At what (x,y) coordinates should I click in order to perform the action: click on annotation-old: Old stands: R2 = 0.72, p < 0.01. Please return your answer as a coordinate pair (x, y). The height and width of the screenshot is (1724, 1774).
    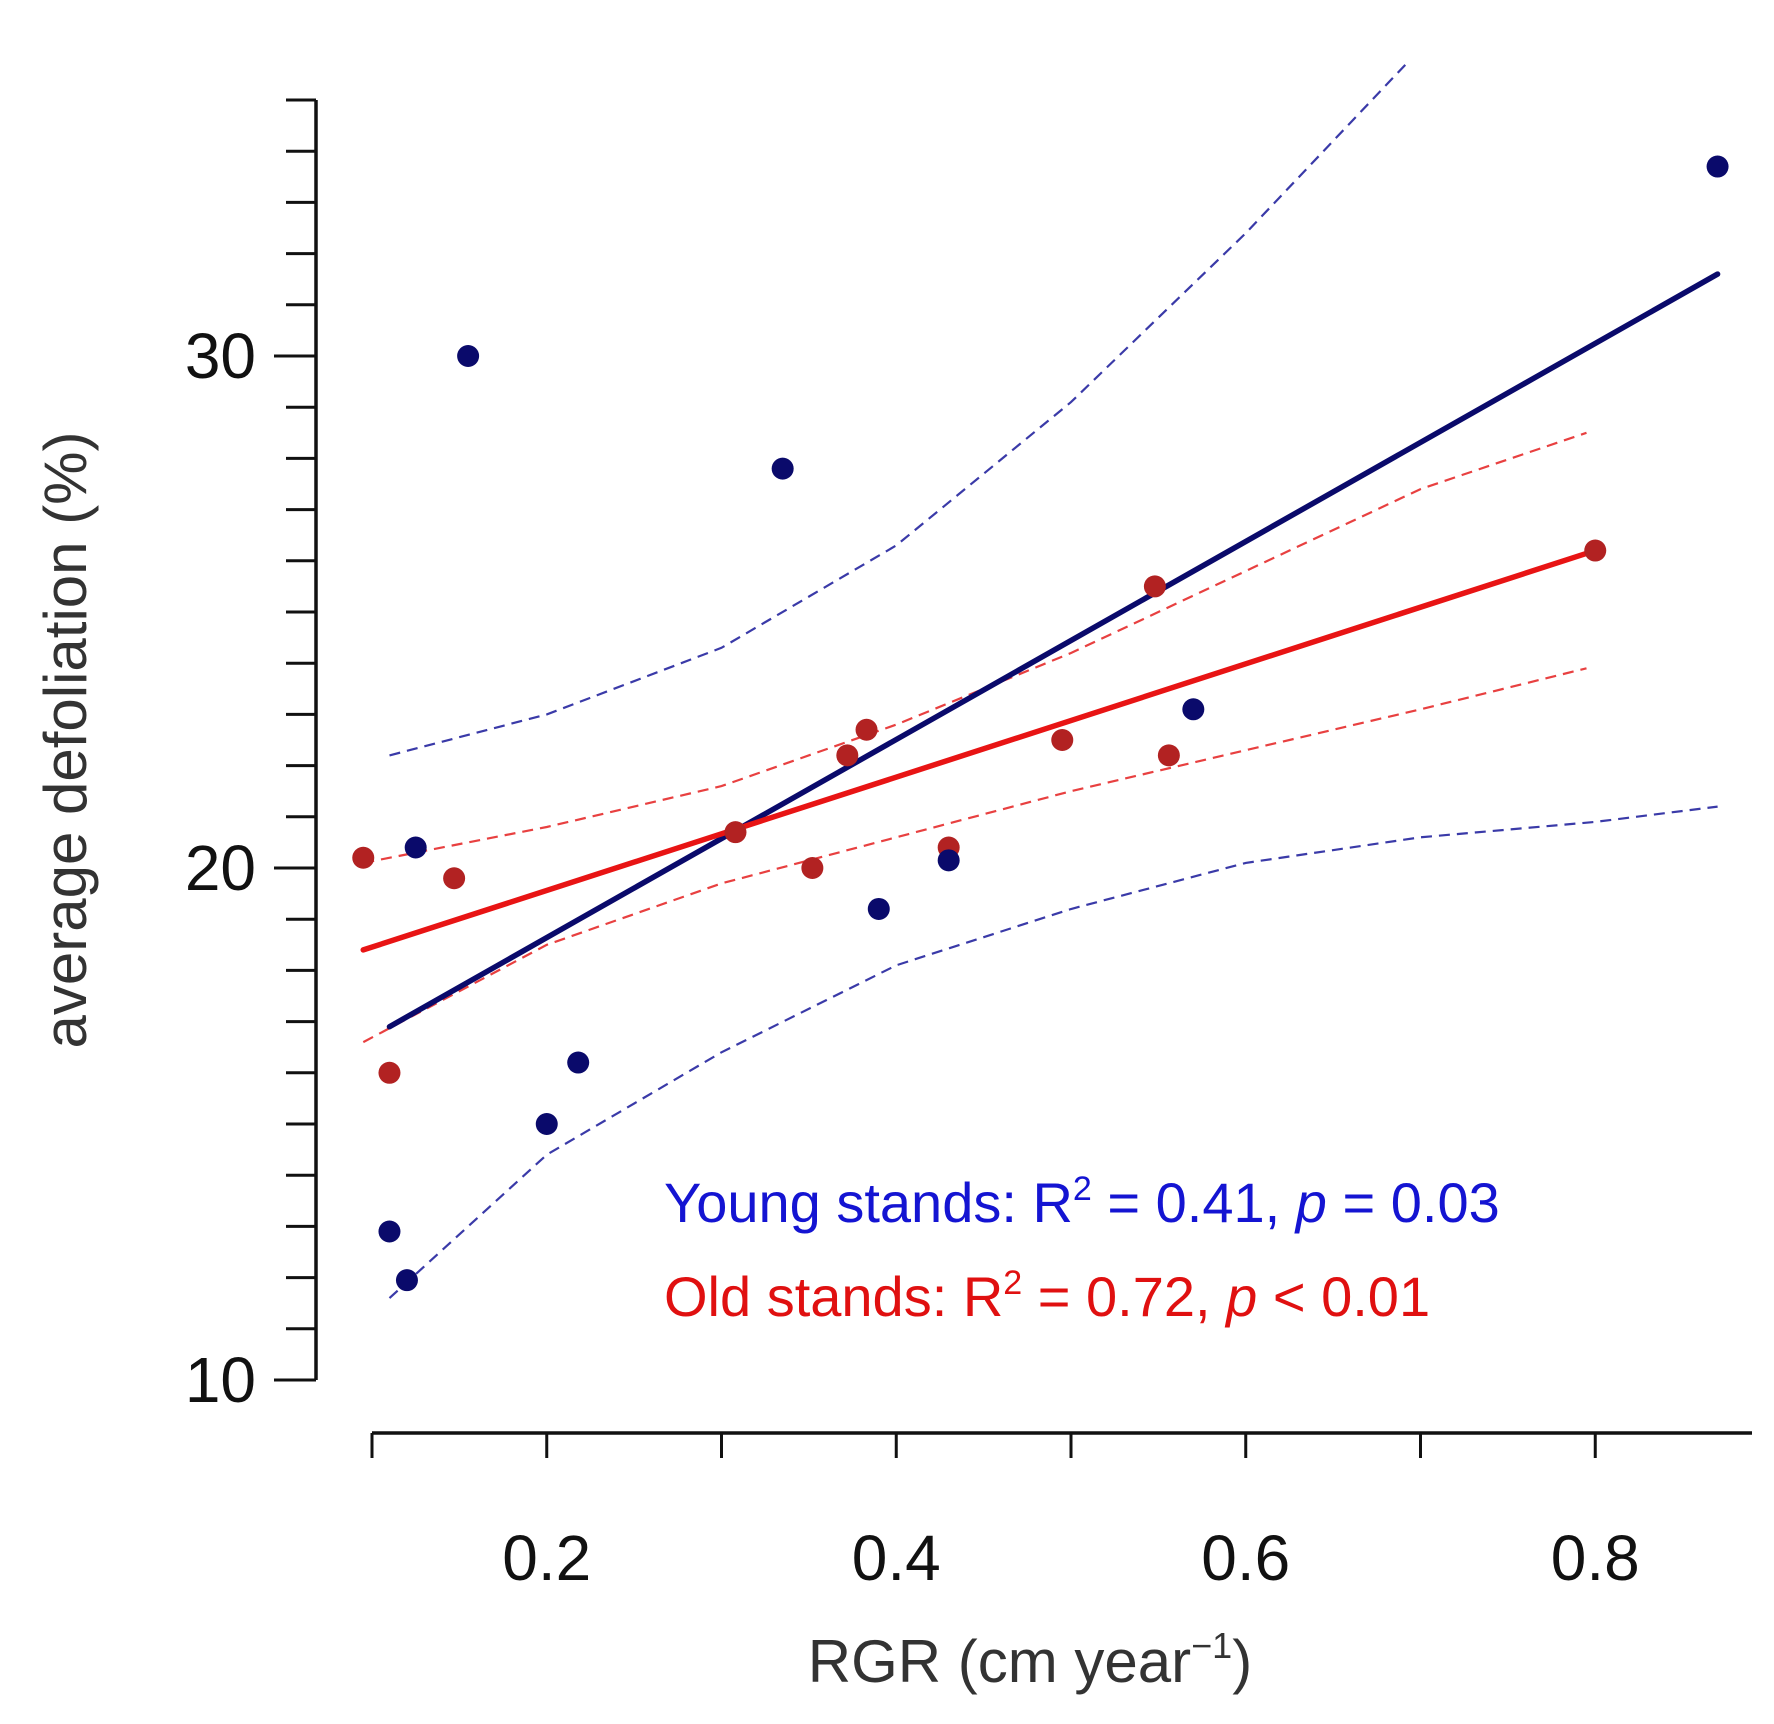
    Looking at the image, I should click on (1047, 1296).